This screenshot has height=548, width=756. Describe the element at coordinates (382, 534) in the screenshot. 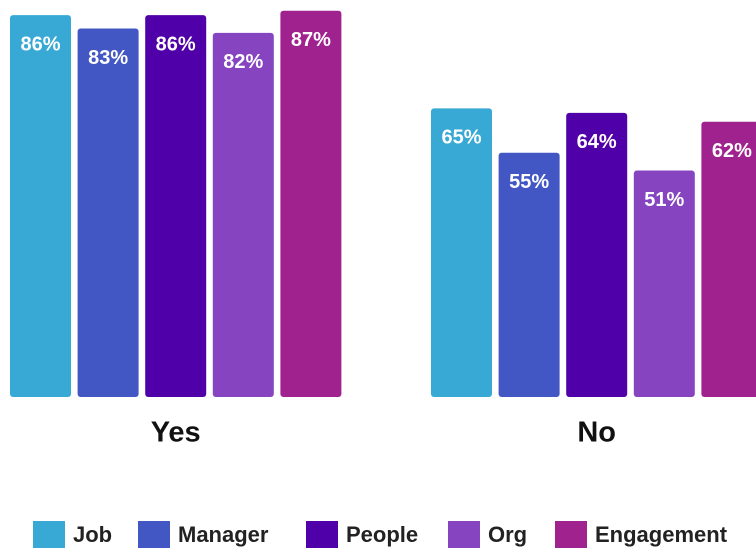

I see `legend-label: People` at that location.